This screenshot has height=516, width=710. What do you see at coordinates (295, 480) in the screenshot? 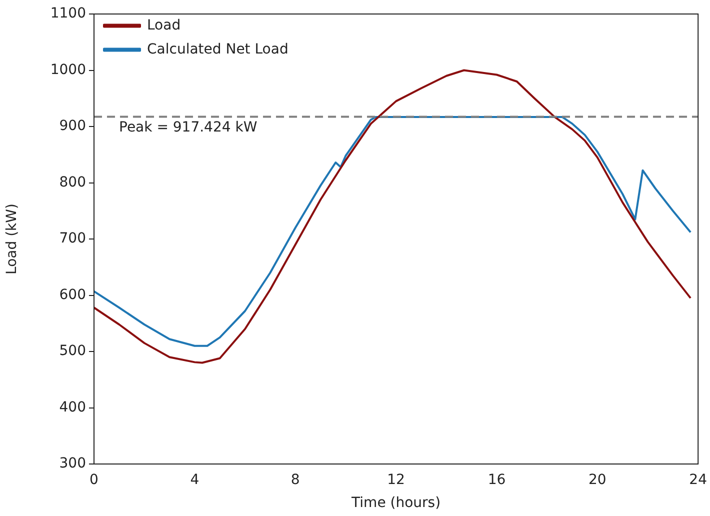
I see `x-tick-label: 8` at bounding box center [295, 480].